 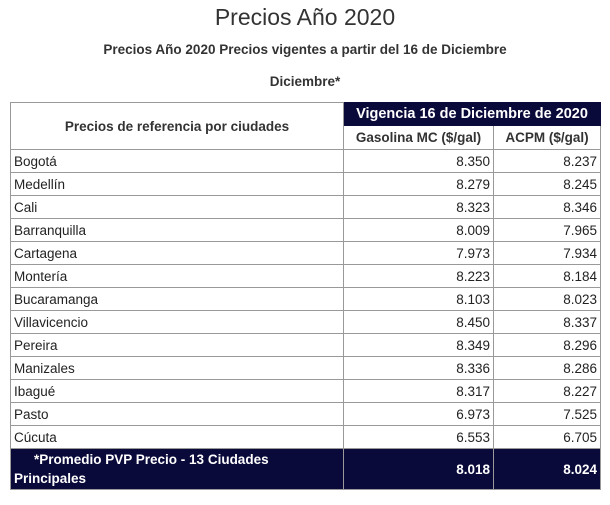 What do you see at coordinates (547, 230) in the screenshot?
I see `acpm-cell: 7.965` at bounding box center [547, 230].